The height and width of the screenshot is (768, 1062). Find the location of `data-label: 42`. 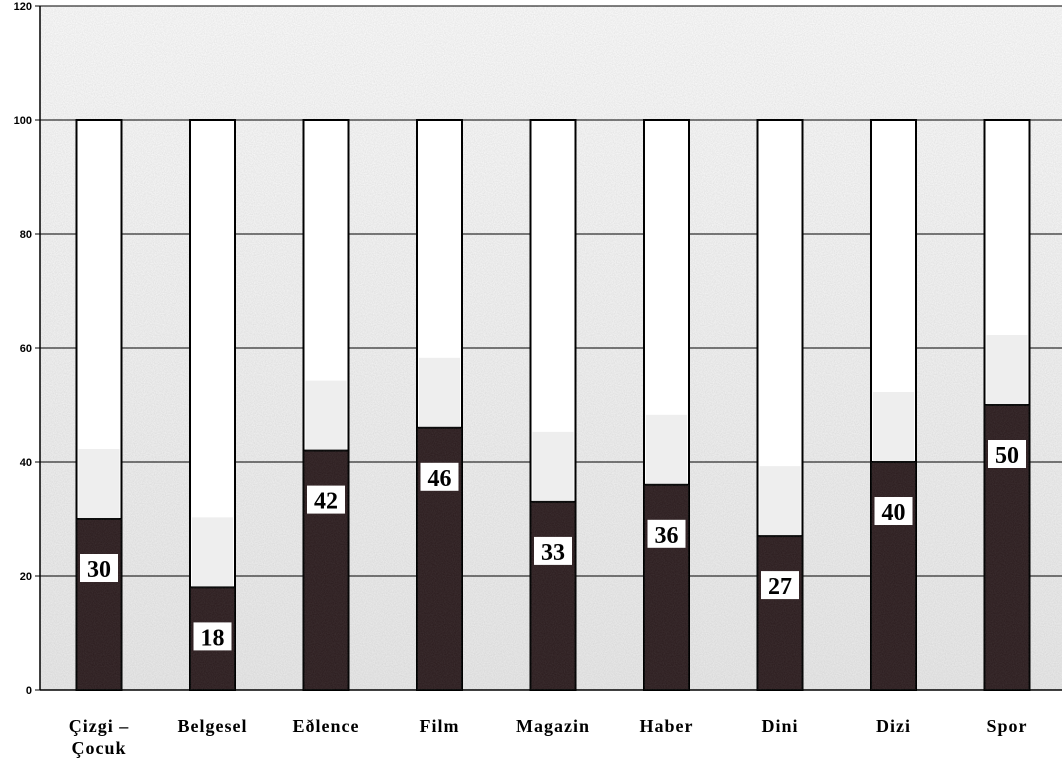

data-label: 42 is located at coordinates (326, 502).